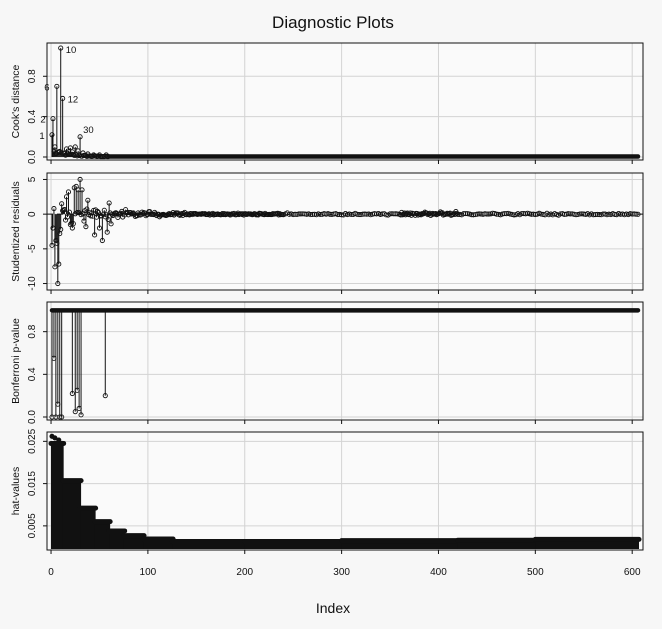  Describe the element at coordinates (341, 572) in the screenshot. I see `x-tick-label: 300` at that location.